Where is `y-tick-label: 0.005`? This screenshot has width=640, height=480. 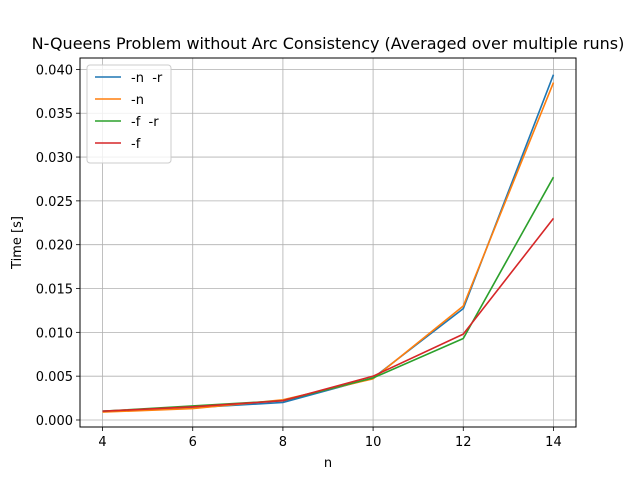 y-tick-label: 0.005 is located at coordinates (54, 377).